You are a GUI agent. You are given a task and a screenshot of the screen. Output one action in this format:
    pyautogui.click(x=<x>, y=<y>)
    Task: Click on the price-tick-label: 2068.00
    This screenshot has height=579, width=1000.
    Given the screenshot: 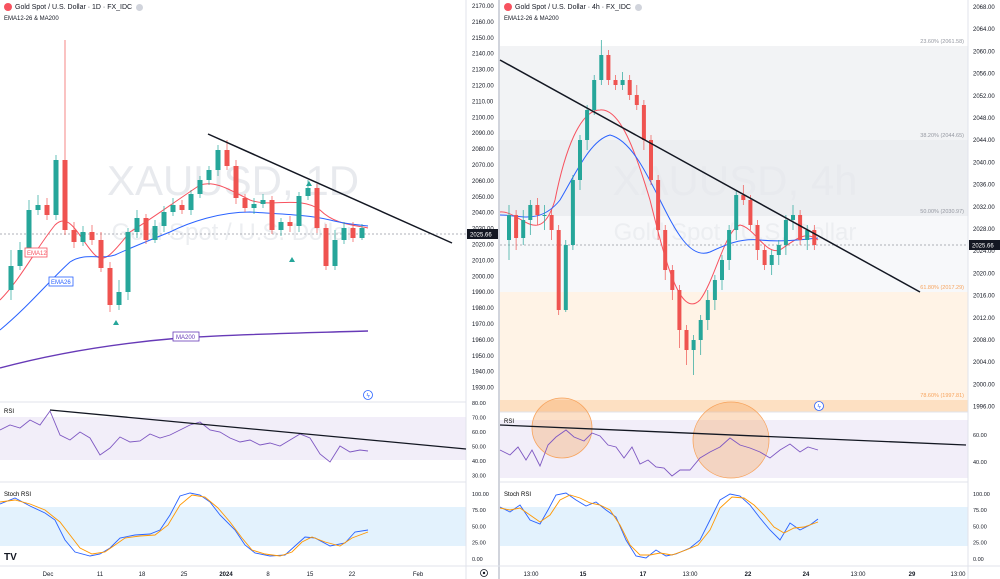 What is the action you would take?
    pyautogui.click(x=984, y=8)
    